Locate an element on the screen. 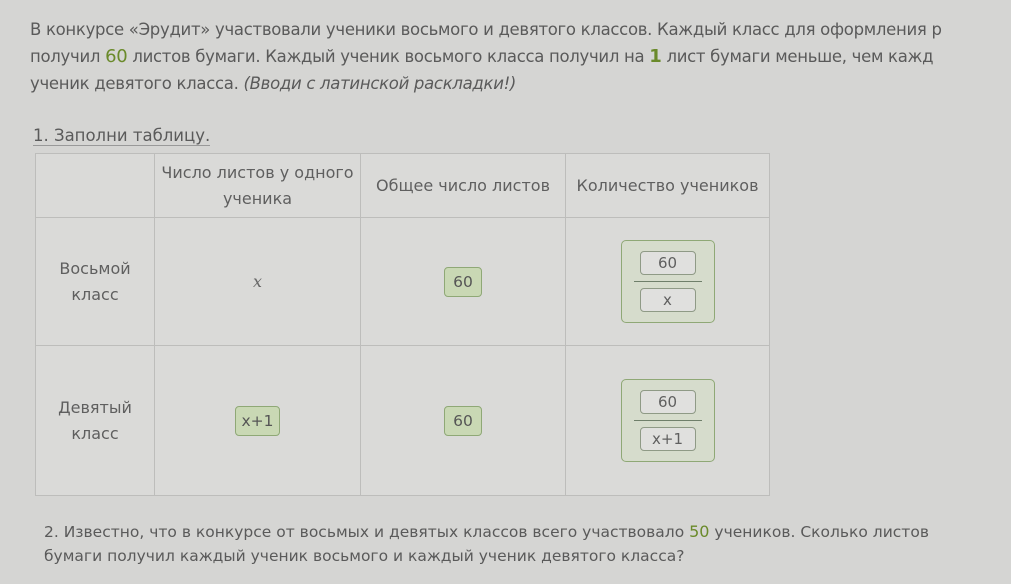  per-student-input: x+1 is located at coordinates (257, 420).